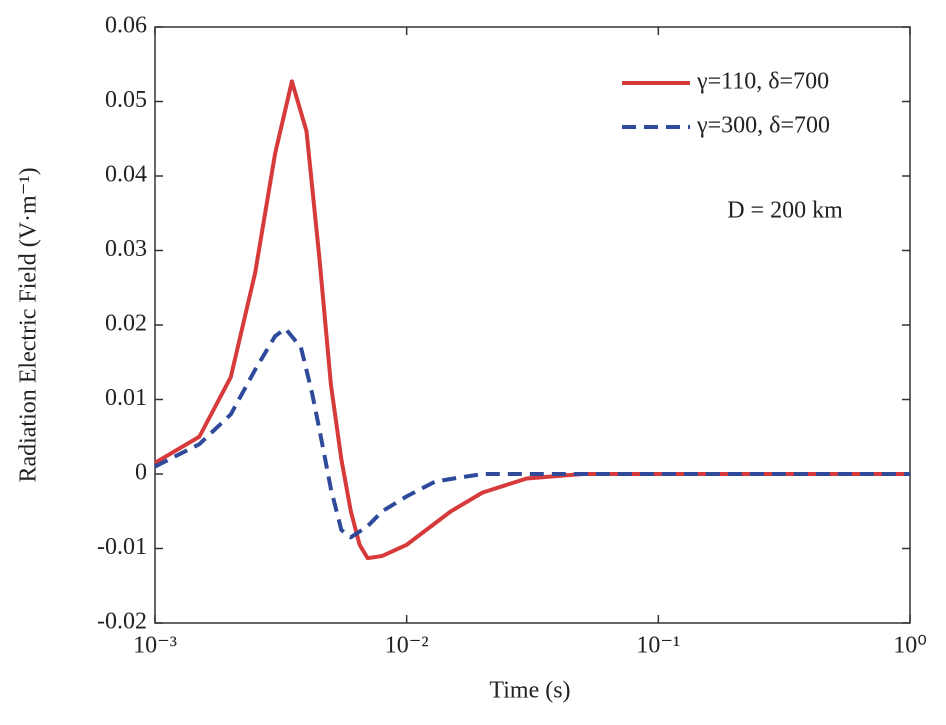  Describe the element at coordinates (126, 324) in the screenshot. I see `y-tick-label: 0.02` at that location.